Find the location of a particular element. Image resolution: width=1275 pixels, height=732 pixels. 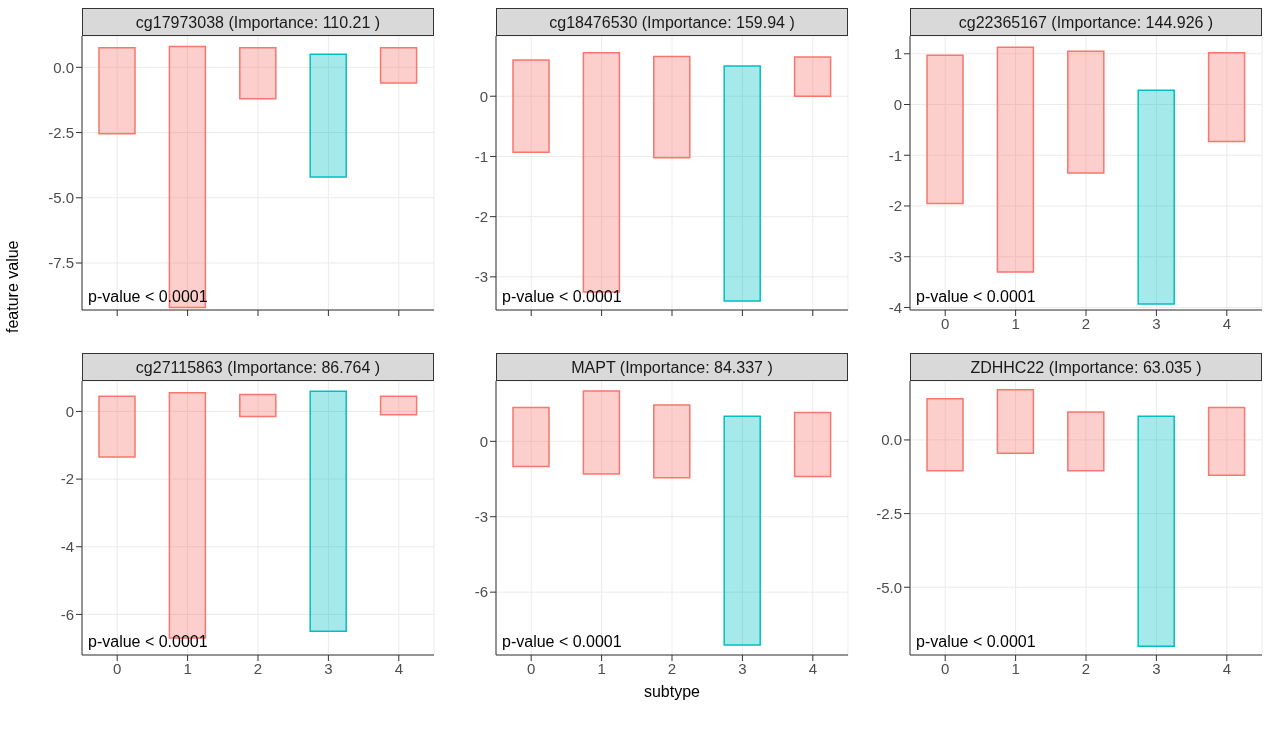

y-axis-title: feature value is located at coordinates (13, 286).